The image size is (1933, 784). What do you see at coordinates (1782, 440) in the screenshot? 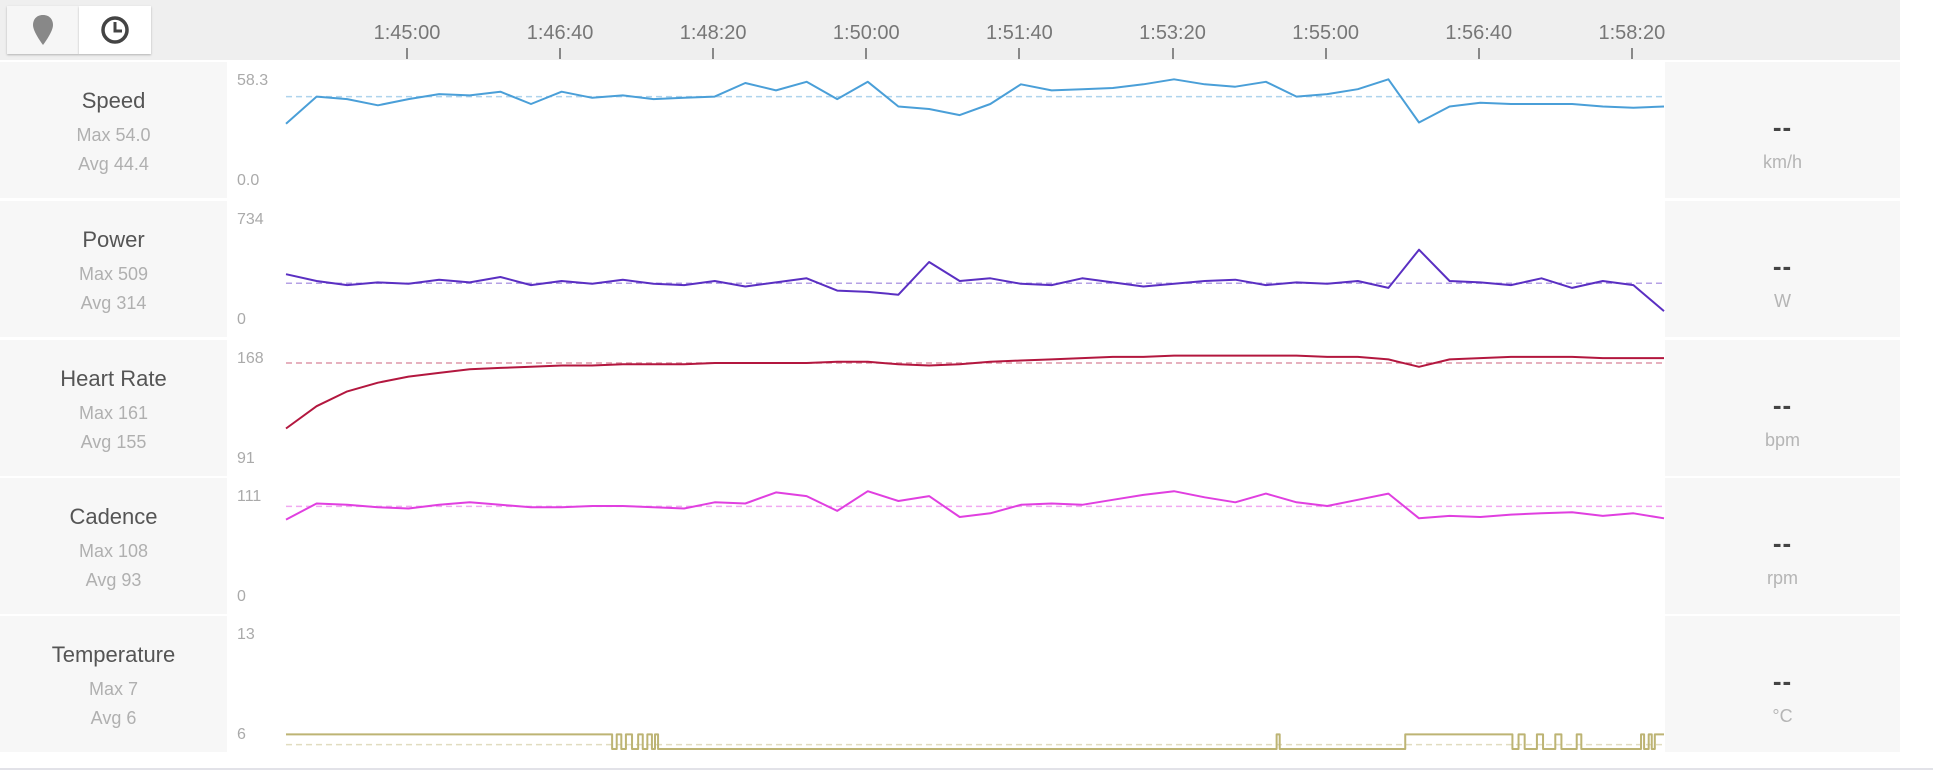
I see `unit-label: bpm` at bounding box center [1782, 440].